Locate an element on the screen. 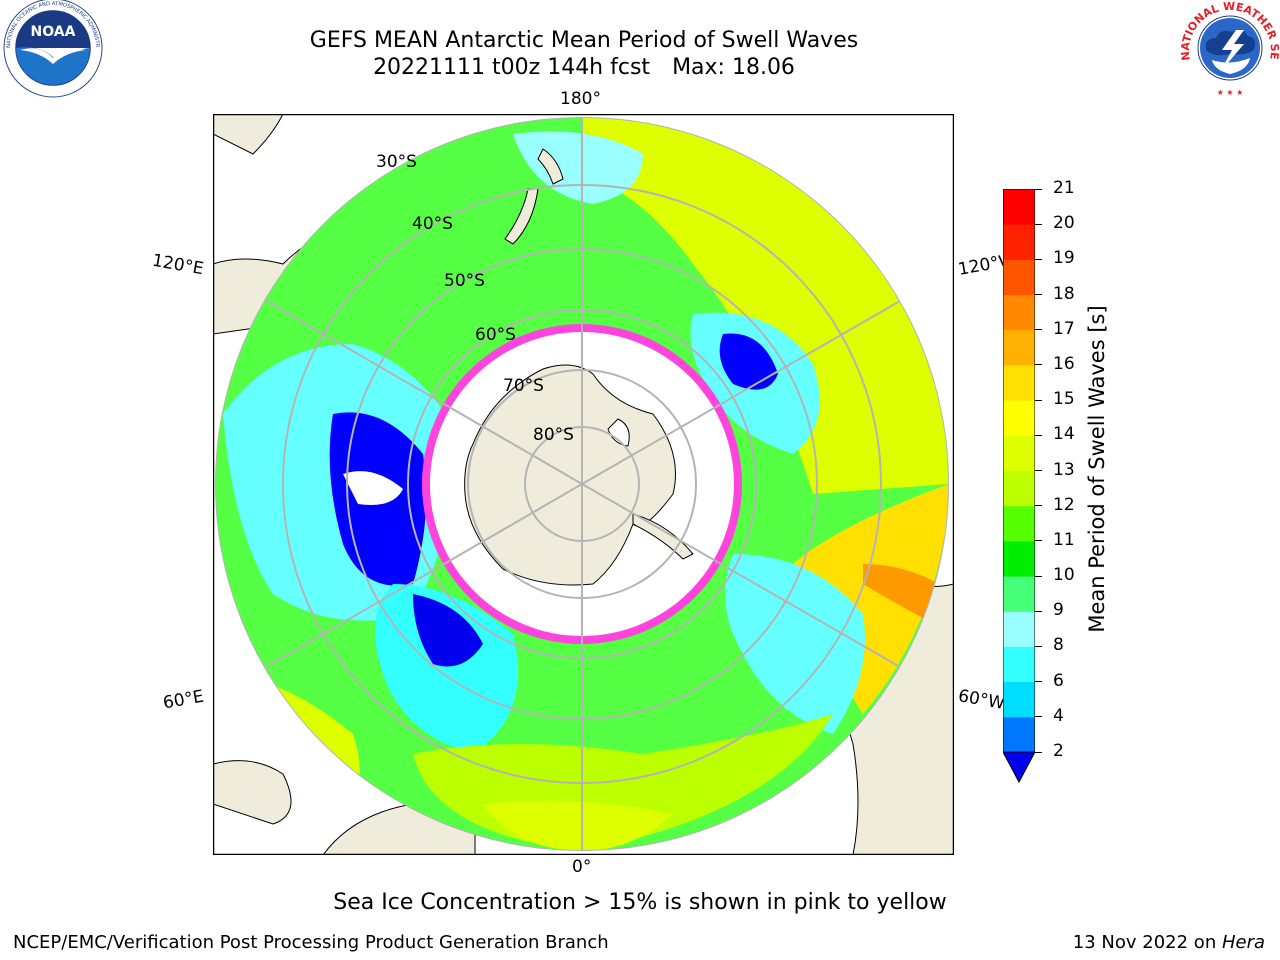 This screenshot has width=1280, height=960. lat-label-40s: 40°S is located at coordinates (432, 224).